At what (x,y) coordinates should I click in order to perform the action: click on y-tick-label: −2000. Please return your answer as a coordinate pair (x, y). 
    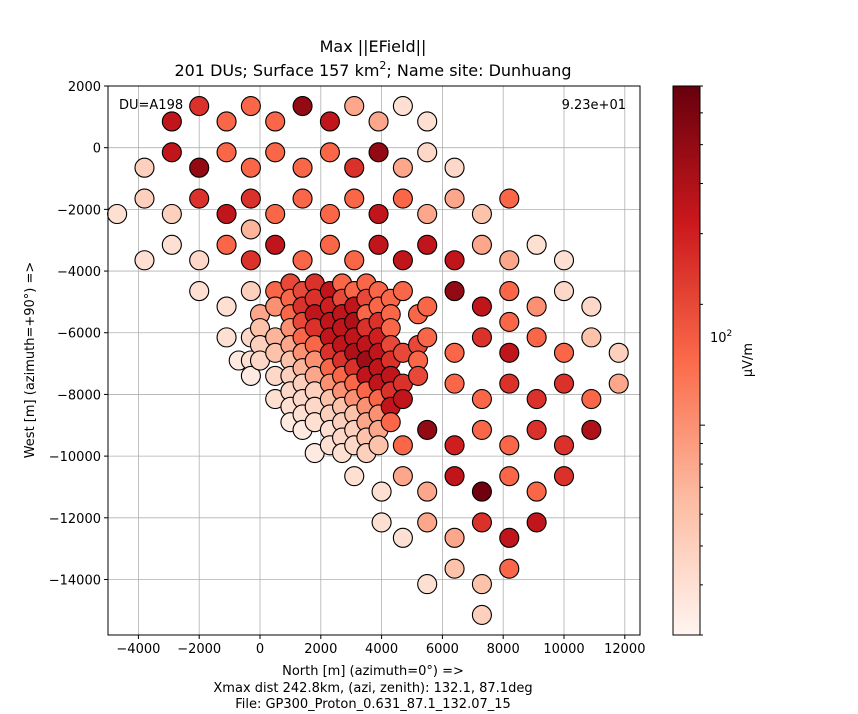
    Looking at the image, I should click on (79, 210).